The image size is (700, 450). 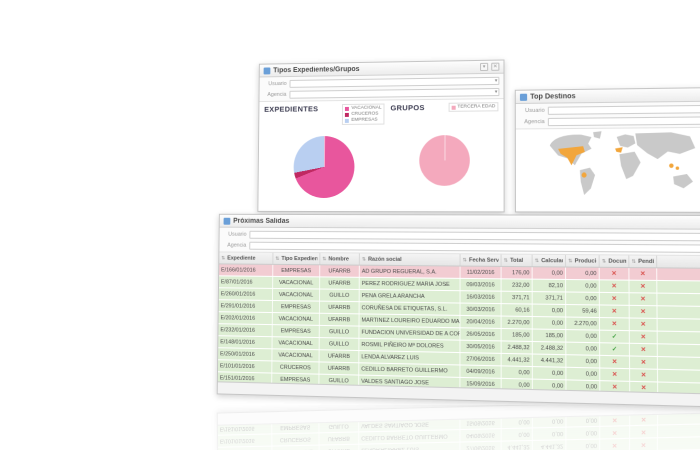 I want to click on continent-north-america, so click(x=570, y=150).